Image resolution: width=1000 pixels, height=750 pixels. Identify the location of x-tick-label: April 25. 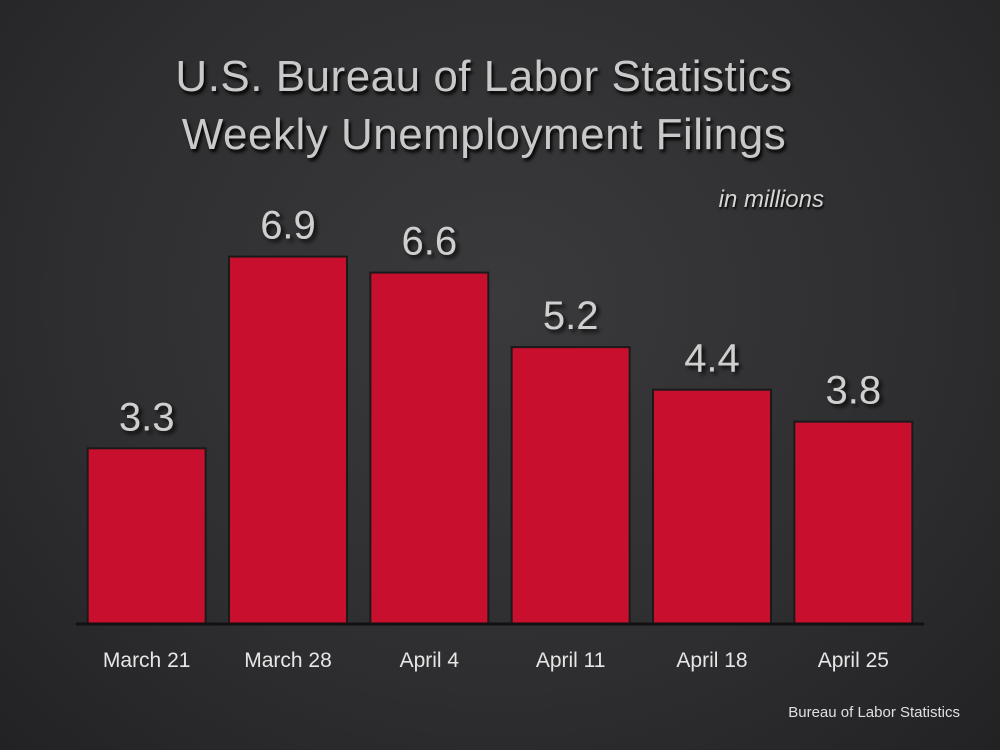
(853, 660).